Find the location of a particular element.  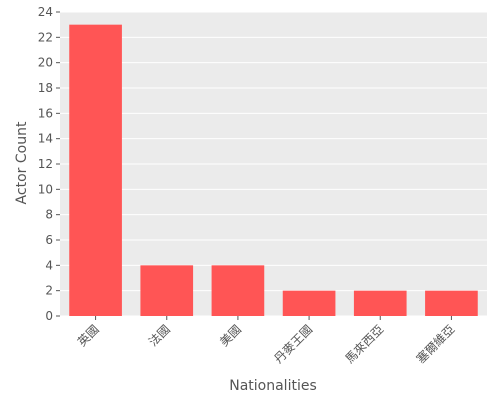

y-tick-label: 22 is located at coordinates (45, 37).